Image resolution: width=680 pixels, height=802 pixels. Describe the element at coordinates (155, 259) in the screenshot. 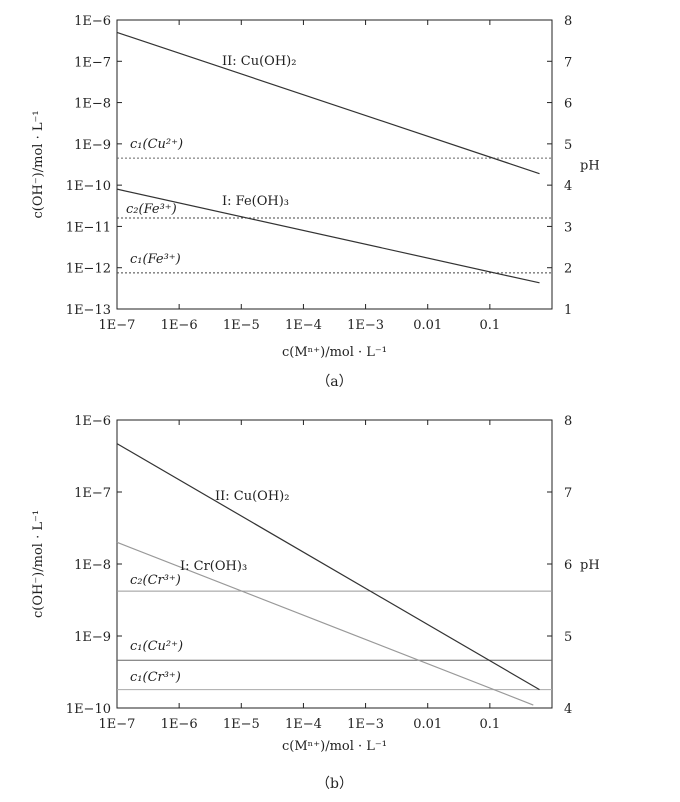

I see `hline-label: c₁(Fe³⁺)` at that location.